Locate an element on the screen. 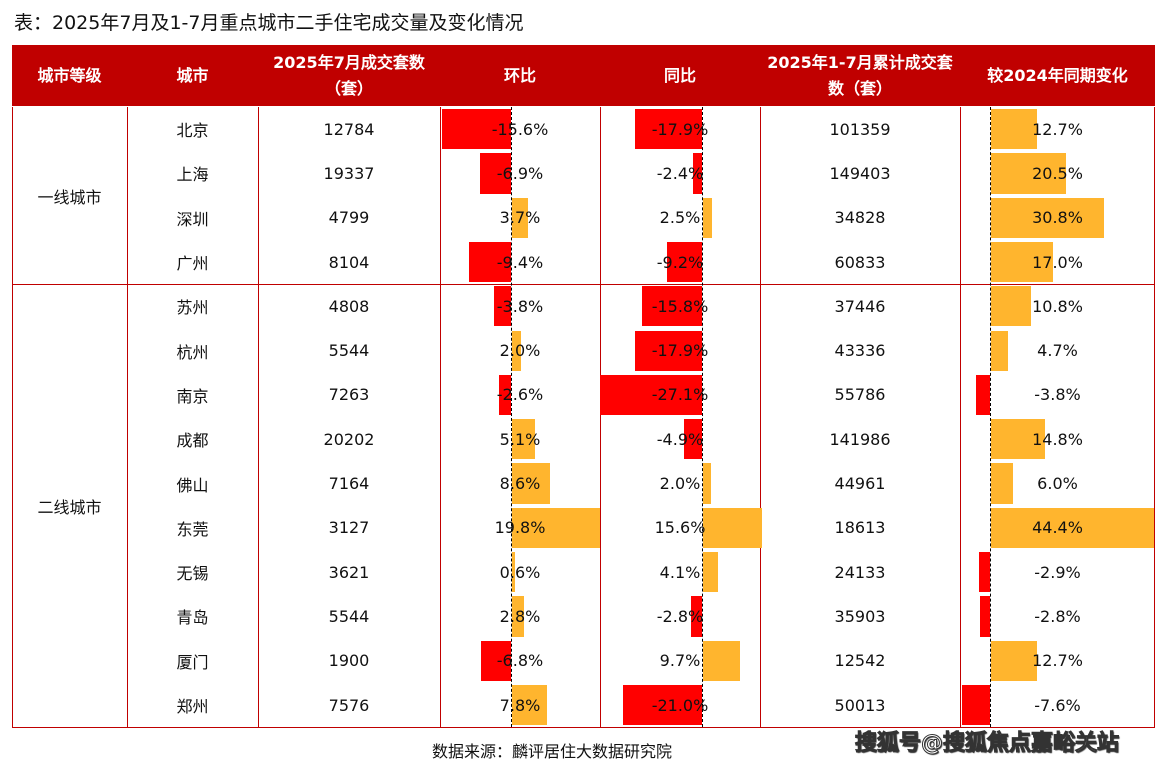 The image size is (1162, 763). ytd_chg-value: 14.8% is located at coordinates (1057, 439).